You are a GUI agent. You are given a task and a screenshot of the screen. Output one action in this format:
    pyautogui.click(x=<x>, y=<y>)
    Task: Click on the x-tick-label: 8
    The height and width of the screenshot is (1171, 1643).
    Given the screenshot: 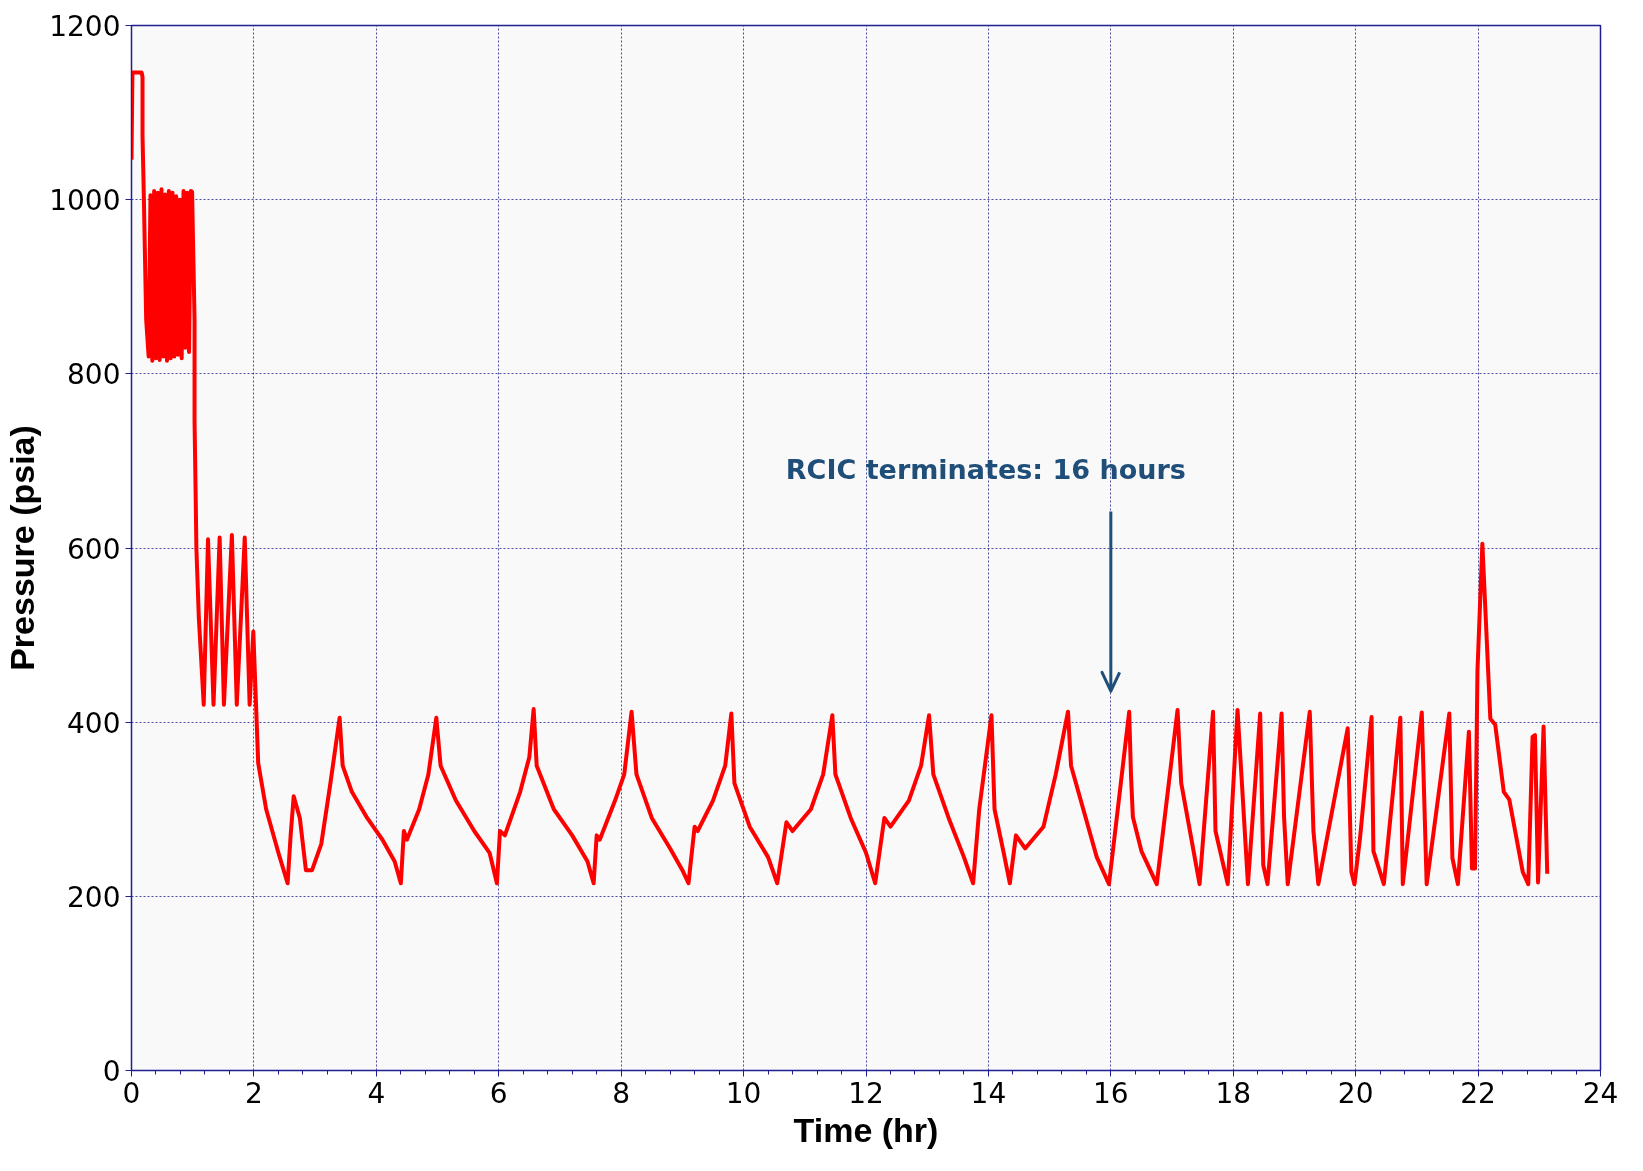 What is the action you would take?
    pyautogui.click(x=621, y=1093)
    